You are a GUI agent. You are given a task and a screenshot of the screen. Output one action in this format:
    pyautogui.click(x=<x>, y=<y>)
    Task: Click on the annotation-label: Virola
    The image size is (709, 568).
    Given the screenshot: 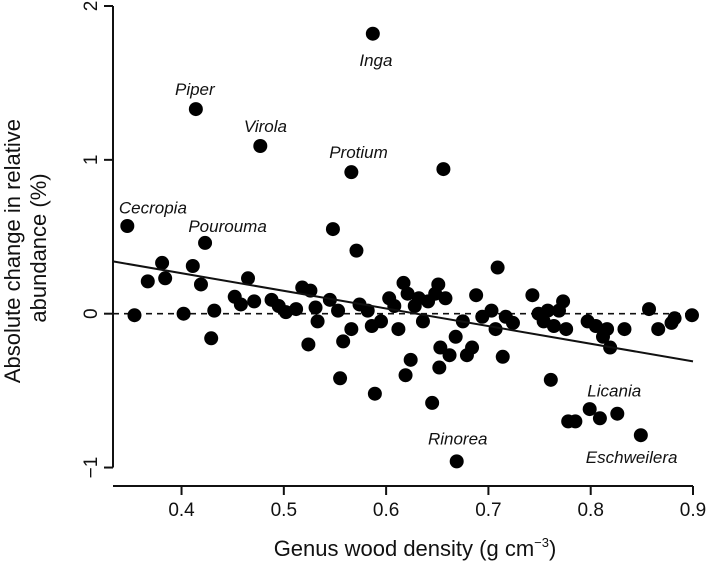 What is the action you would take?
    pyautogui.click(x=265, y=126)
    